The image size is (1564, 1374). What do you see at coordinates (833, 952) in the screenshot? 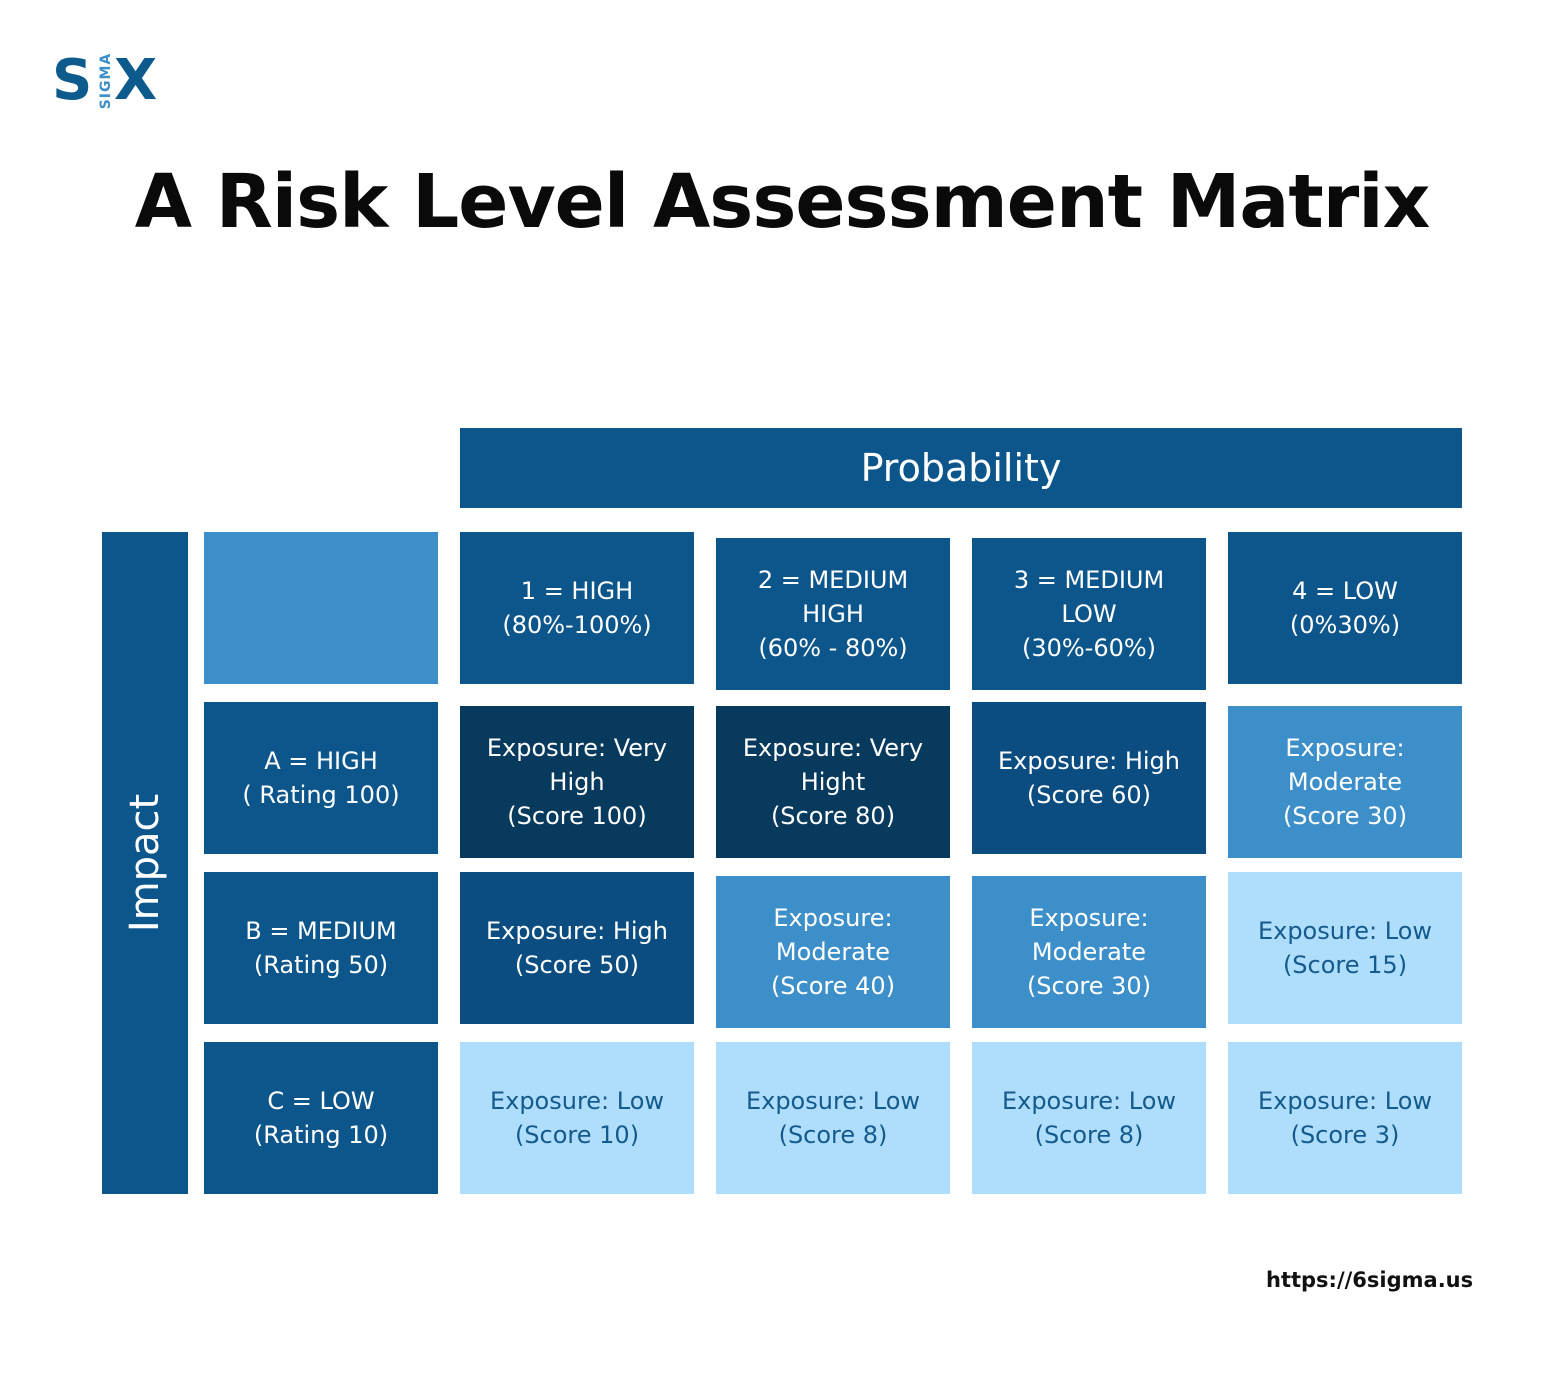
I see `matrix-cell-b2: Exposure: Moderate (Score 40)` at bounding box center [833, 952].